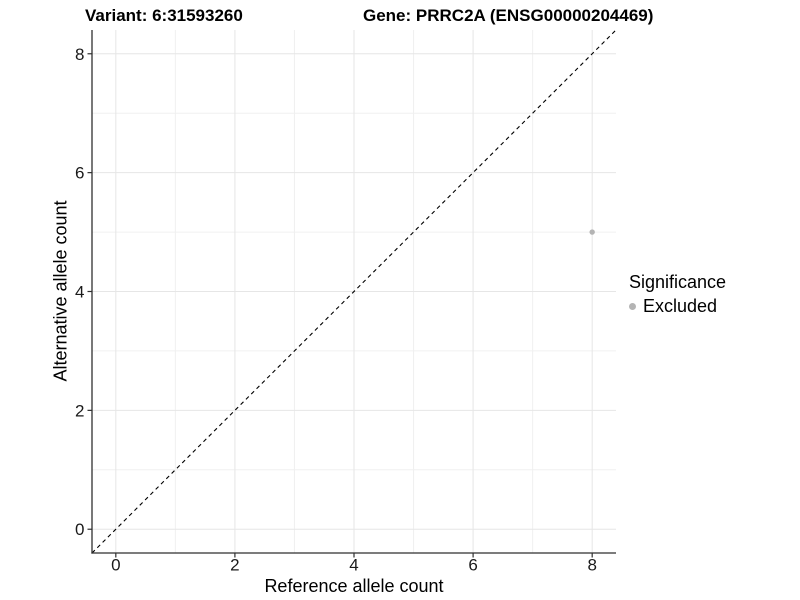 The width and height of the screenshot is (800, 600). I want to click on legend-item-label: Excluded, so click(680, 306).